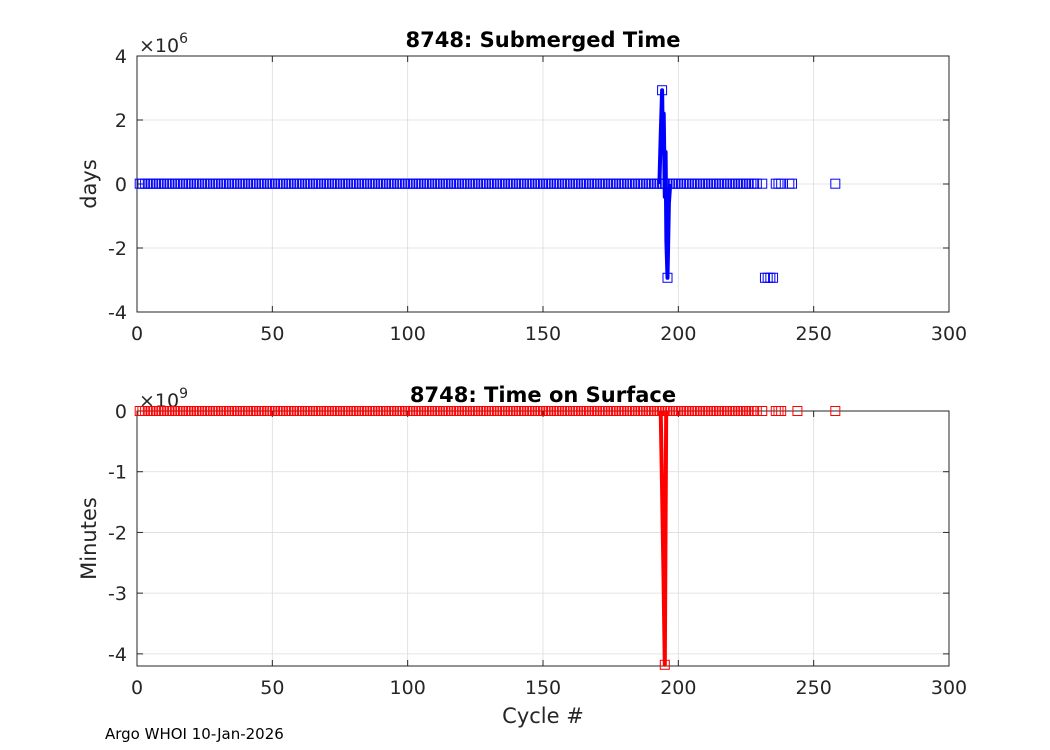  Describe the element at coordinates (159, 46) in the screenshot. I see `exponent-base: ×10` at that location.